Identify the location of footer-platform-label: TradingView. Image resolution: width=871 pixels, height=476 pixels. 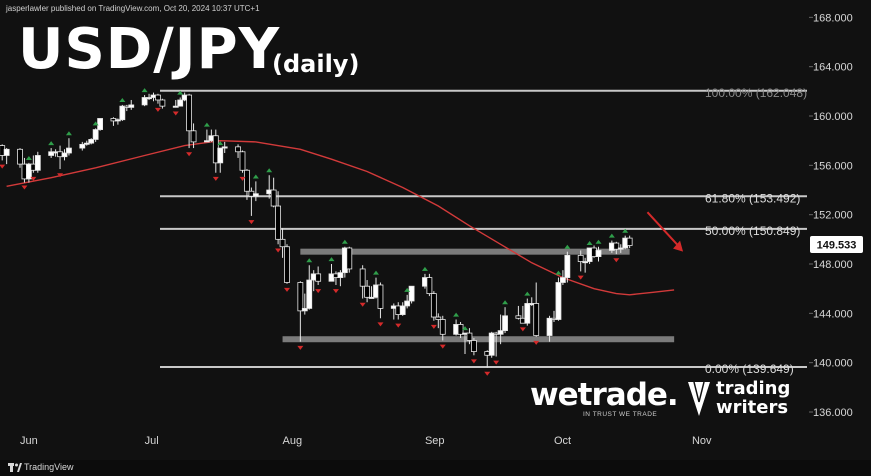
(49, 467).